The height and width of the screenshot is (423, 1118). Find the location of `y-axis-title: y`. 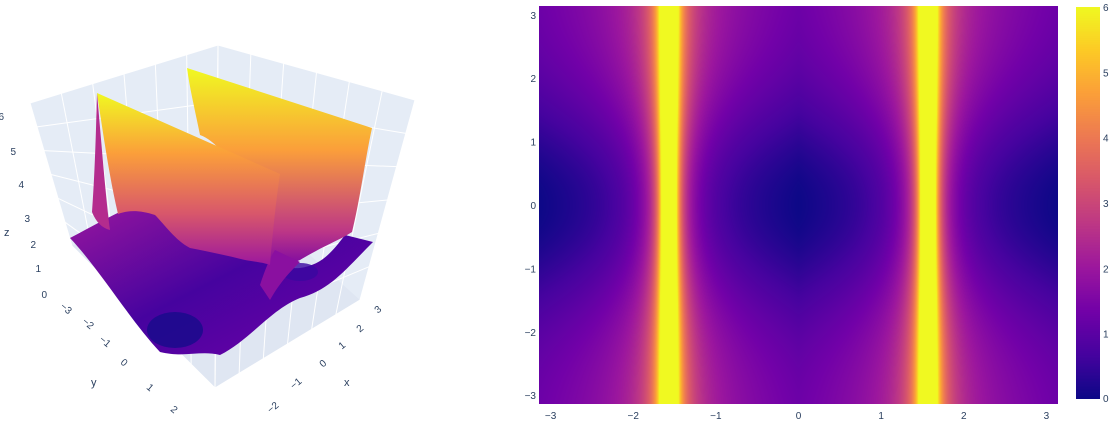

y-axis-title: y is located at coordinates (94, 383).